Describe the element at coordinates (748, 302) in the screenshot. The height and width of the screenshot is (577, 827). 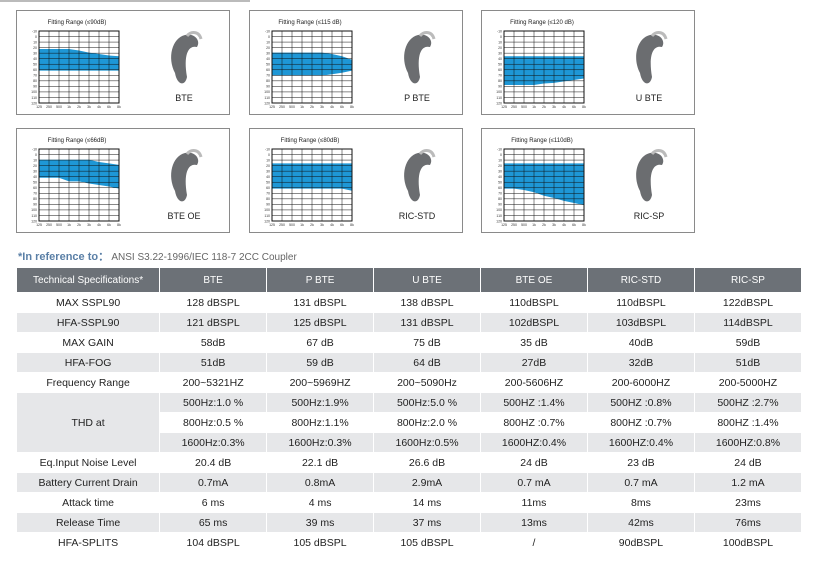
I see `cell: 122dBSPL` at that location.